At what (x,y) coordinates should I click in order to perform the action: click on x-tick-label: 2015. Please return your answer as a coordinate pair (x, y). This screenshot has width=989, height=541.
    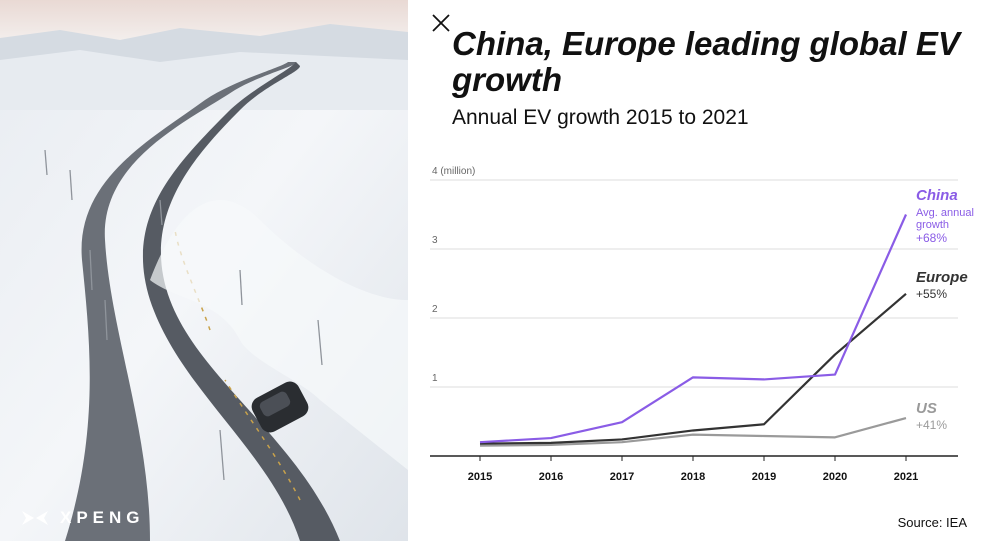
    Looking at the image, I should click on (480, 477).